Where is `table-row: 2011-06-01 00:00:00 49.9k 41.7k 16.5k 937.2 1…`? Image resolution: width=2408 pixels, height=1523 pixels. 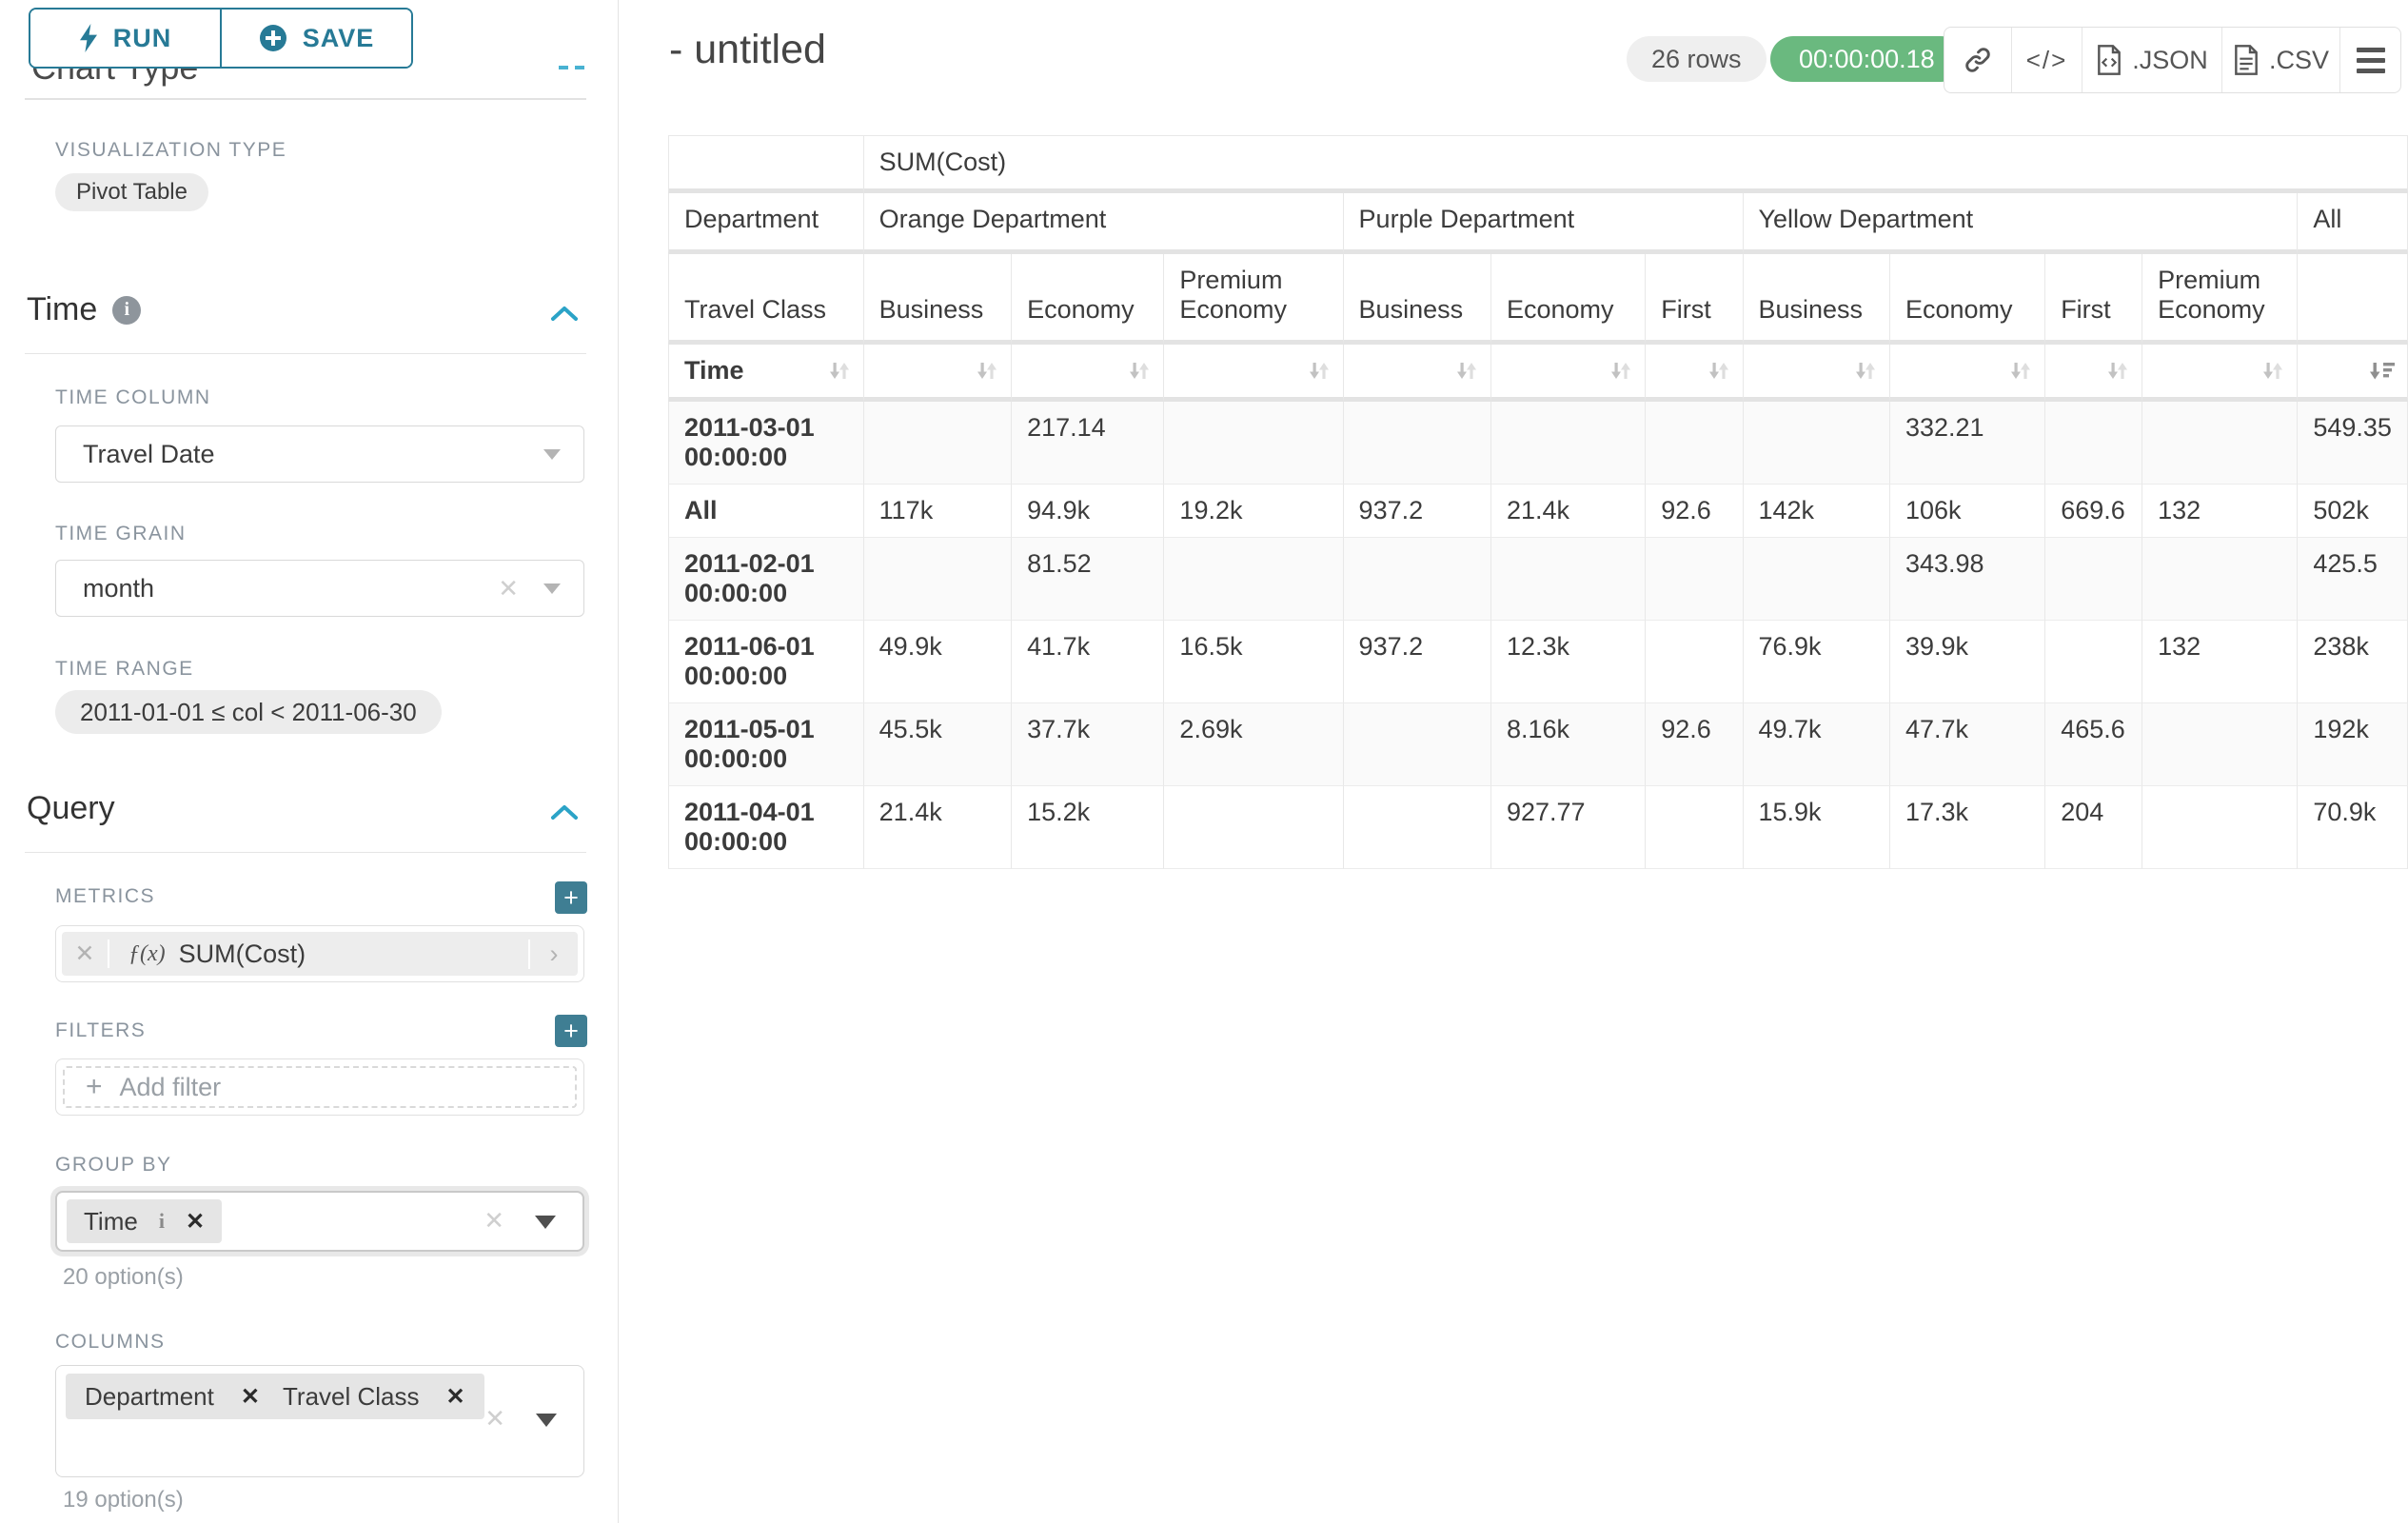
table-row: 2011-06-01 00:00:00 49.9k 41.7k 16.5k 937.2 1… is located at coordinates (1538, 662).